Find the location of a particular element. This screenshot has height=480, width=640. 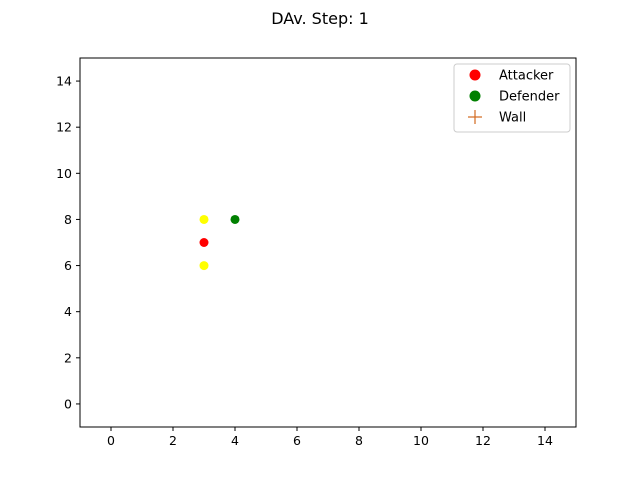

legend-box is located at coordinates (512, 98).